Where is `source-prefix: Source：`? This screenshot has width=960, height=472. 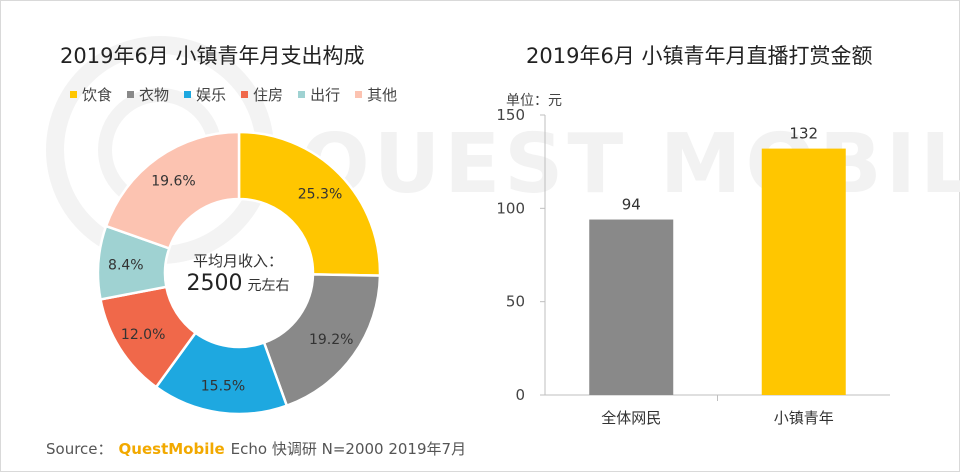
source-prefix: Source： is located at coordinates (79, 449).